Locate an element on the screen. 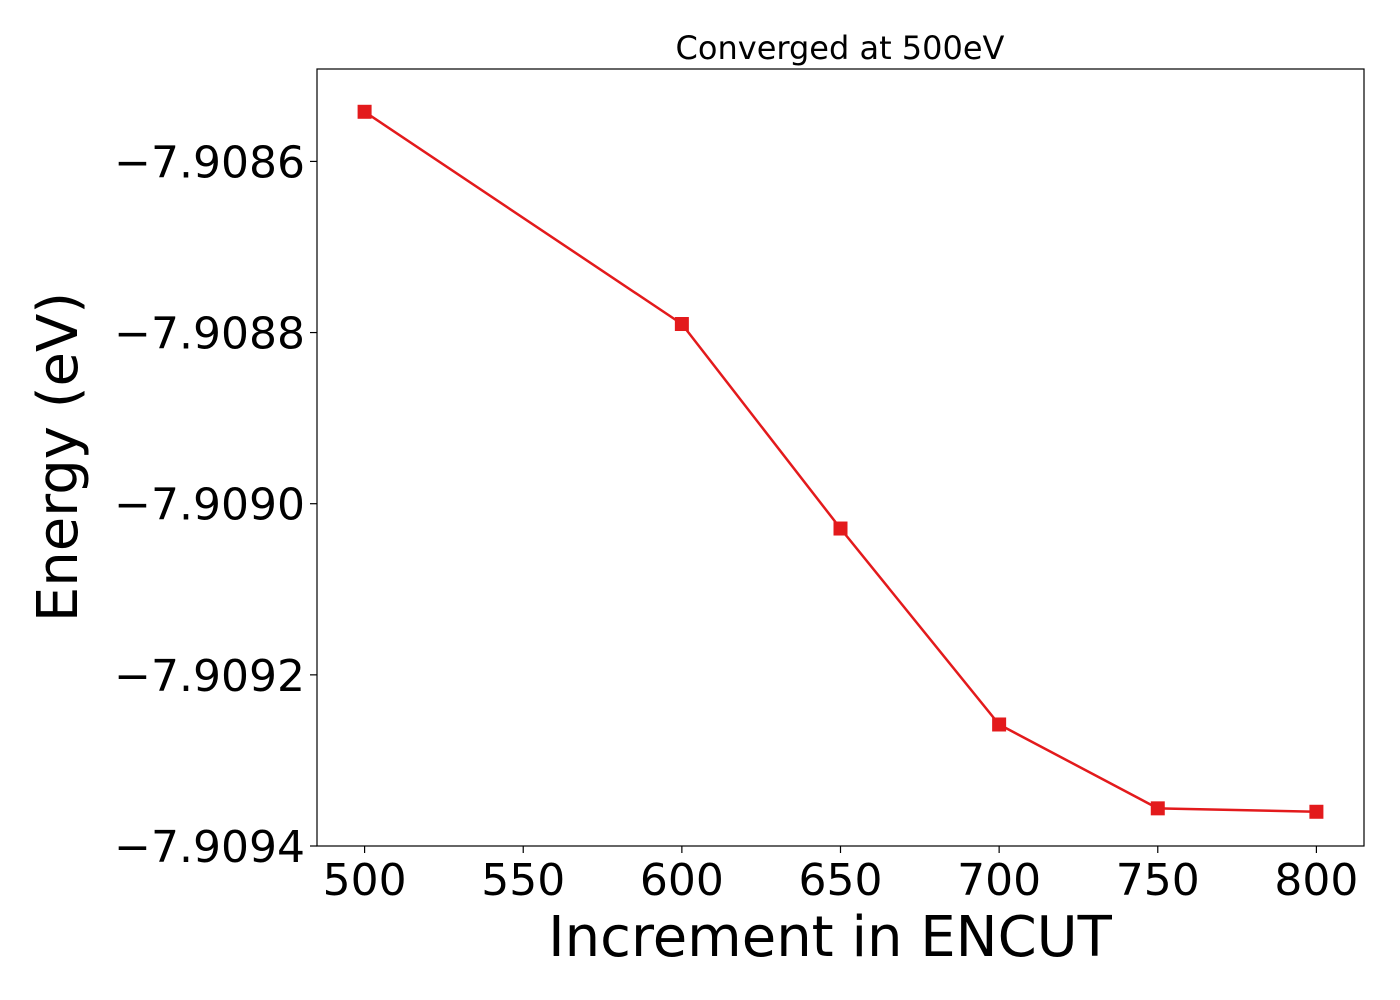  x-tick-label: 500 is located at coordinates (365, 880).